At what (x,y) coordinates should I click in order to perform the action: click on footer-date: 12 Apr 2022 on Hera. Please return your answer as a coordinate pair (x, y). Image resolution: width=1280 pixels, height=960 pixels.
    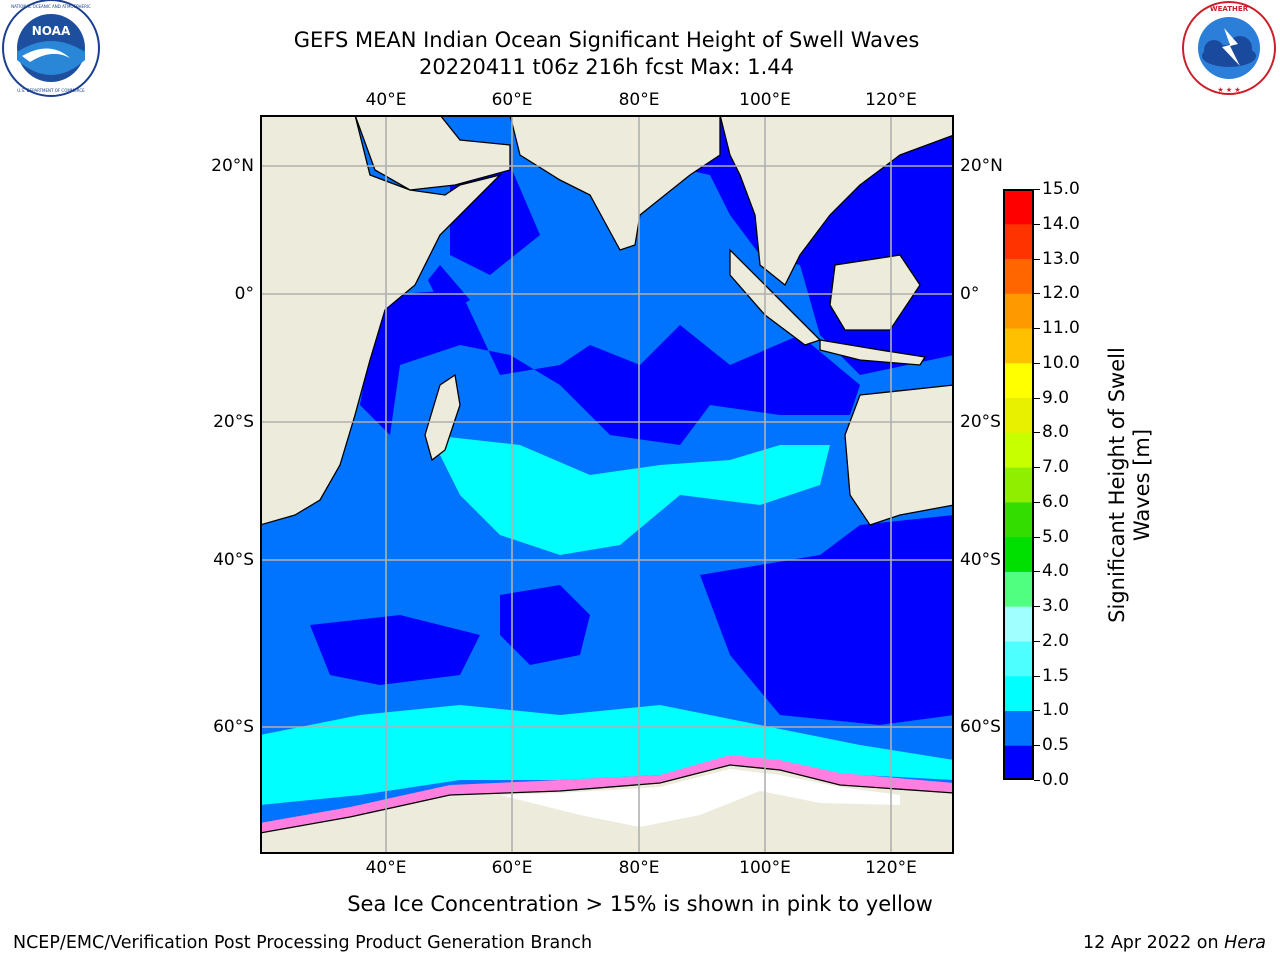
    Looking at the image, I should click on (1174, 943).